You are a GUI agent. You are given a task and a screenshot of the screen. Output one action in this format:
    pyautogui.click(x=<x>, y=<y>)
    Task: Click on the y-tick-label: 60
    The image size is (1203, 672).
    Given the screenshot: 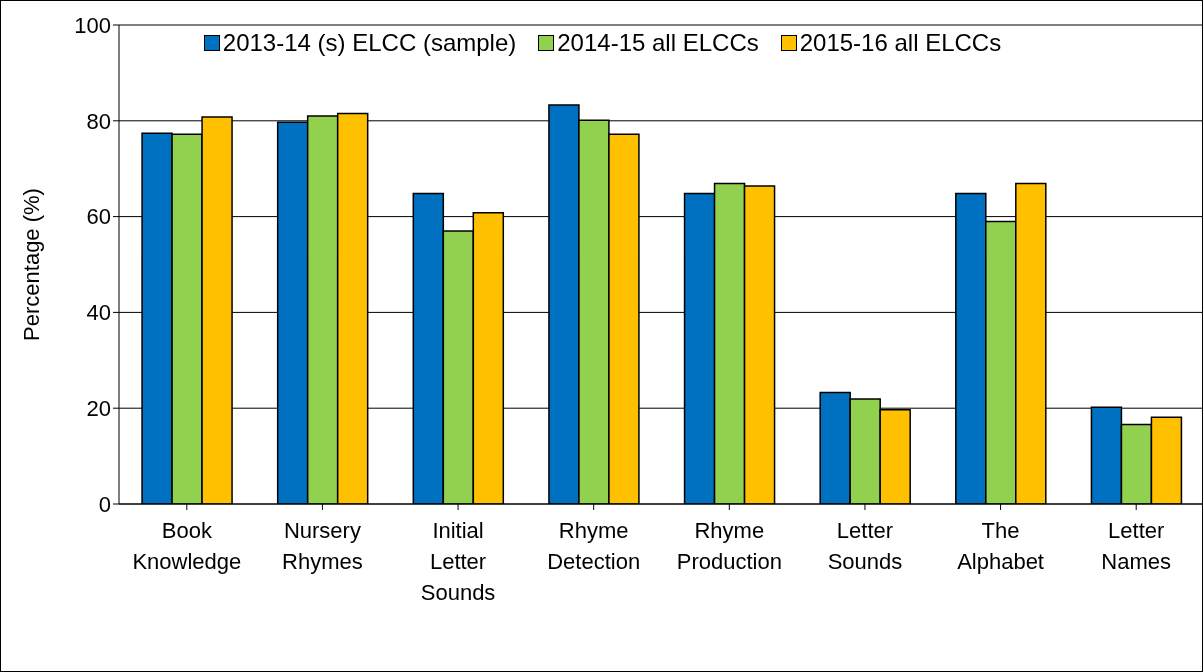 What is the action you would take?
    pyautogui.click(x=98, y=217)
    